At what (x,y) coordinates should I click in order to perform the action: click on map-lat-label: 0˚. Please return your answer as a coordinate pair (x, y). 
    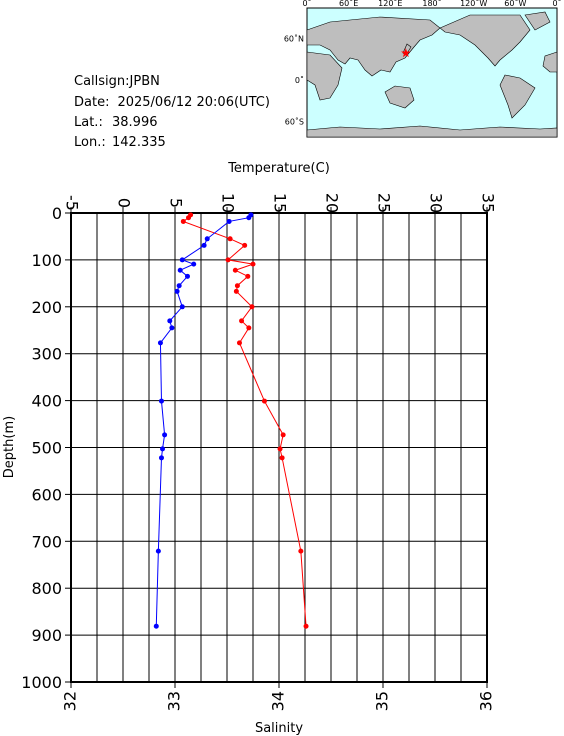
    Looking at the image, I should click on (299, 80).